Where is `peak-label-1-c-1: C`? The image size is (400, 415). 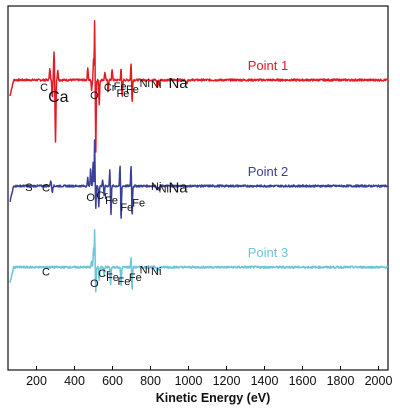 peak-label-1-c-1: C is located at coordinates (44, 88).